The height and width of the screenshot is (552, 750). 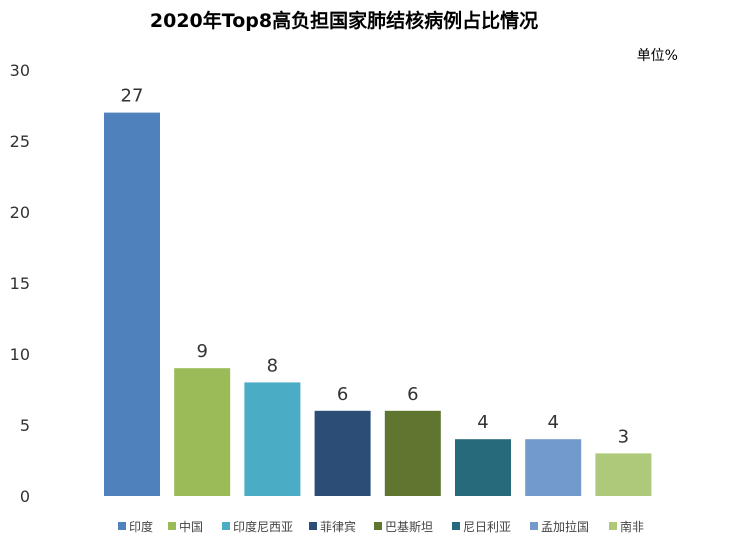 What do you see at coordinates (20, 212) in the screenshot?
I see `y-tick-label: 20` at bounding box center [20, 212].